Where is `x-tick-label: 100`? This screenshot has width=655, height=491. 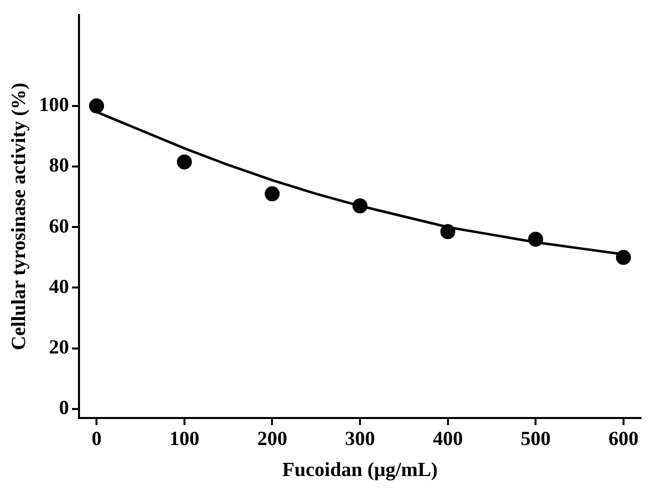
x-tick-label: 100 is located at coordinates (184, 439).